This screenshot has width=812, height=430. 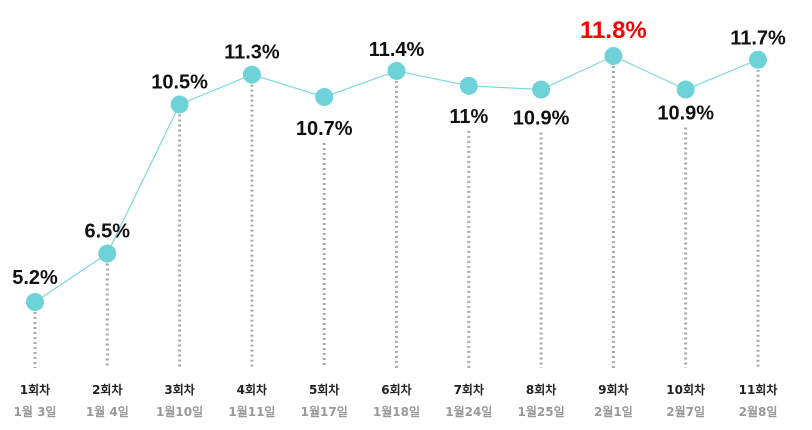 I want to click on date-label-4: 1월11일, so click(x=251, y=411).